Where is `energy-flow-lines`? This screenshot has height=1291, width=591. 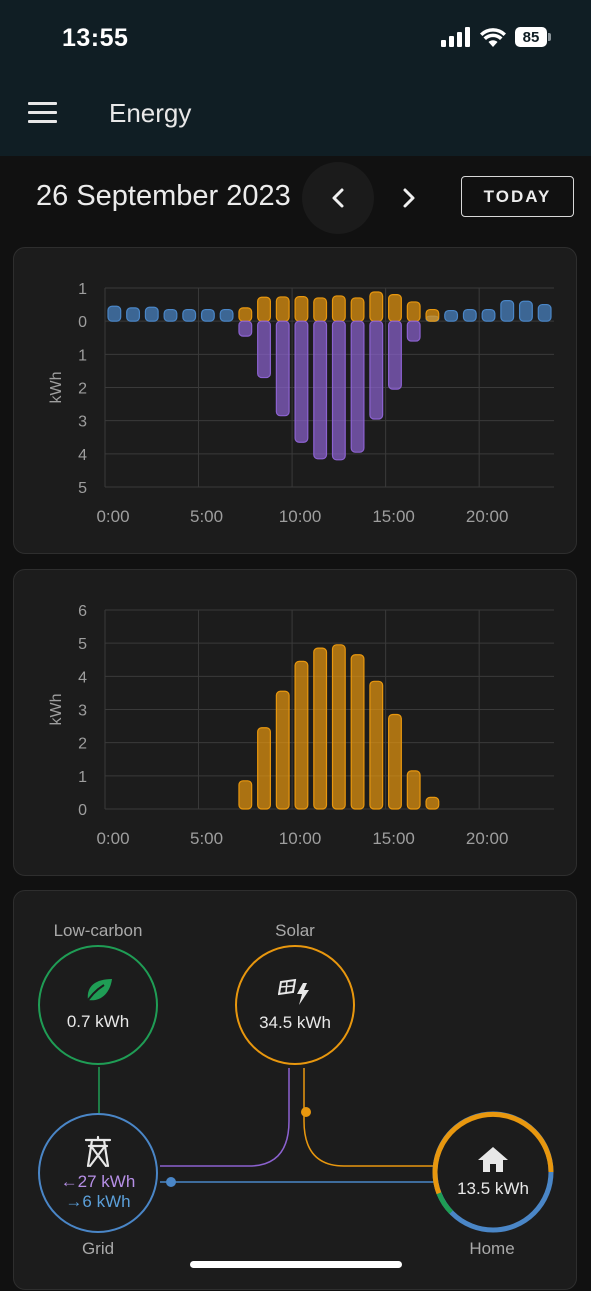 energy-flow-lines is located at coordinates (266, 1127).